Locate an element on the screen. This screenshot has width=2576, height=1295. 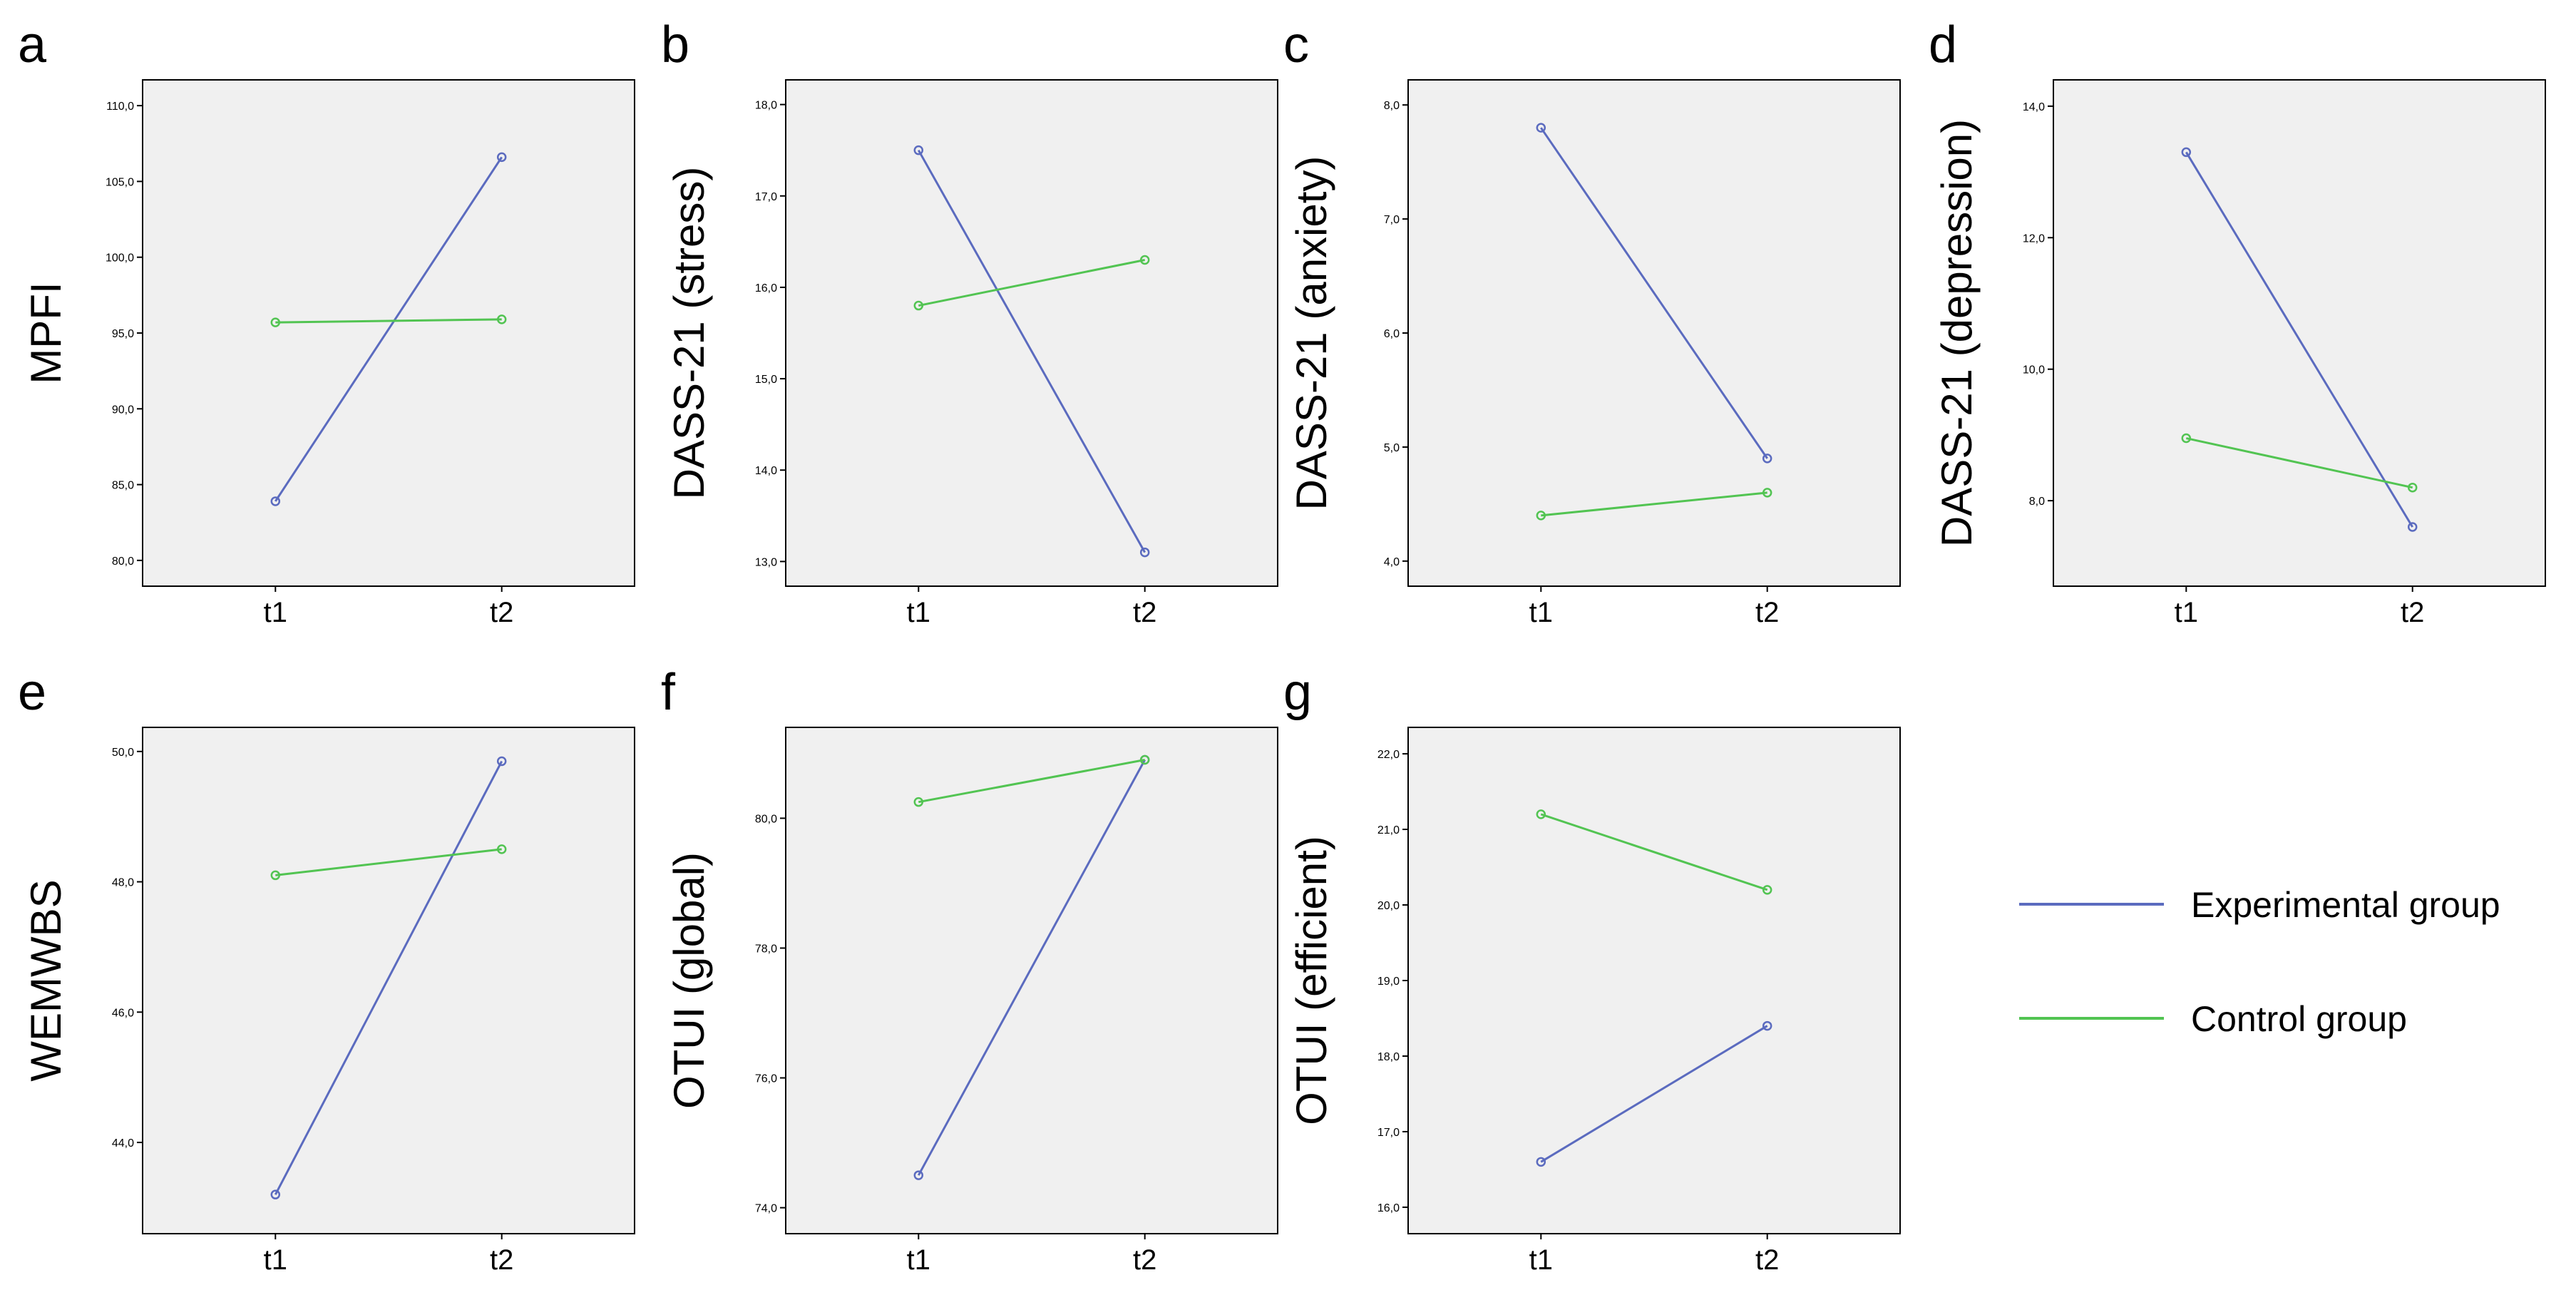
y-axis-label: OTUI (efficient) is located at coordinates (1311, 980).